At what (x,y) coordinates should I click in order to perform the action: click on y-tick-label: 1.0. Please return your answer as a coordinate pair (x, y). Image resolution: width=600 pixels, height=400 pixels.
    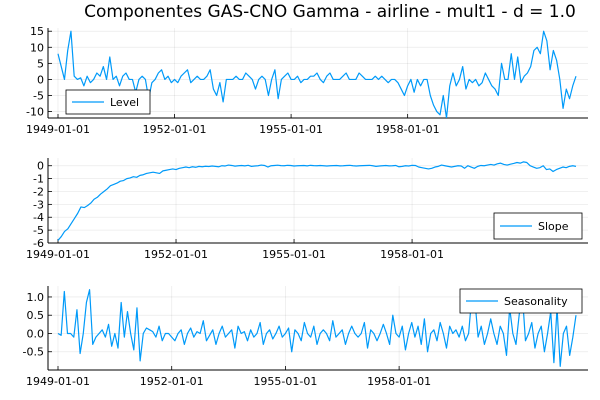
    Looking at the image, I should click on (36, 297).